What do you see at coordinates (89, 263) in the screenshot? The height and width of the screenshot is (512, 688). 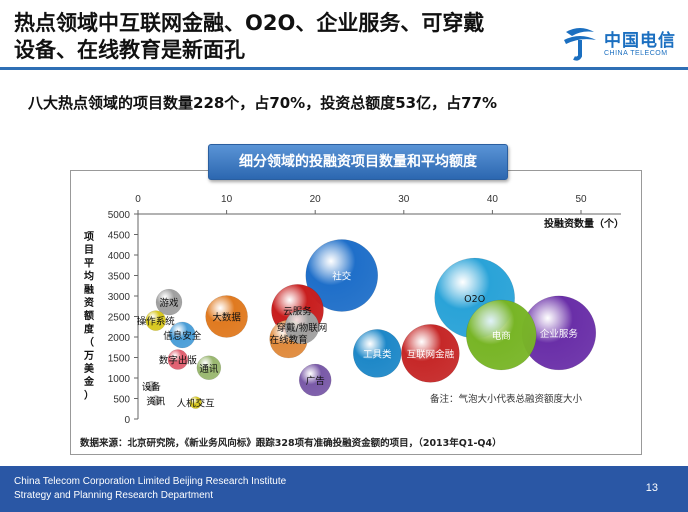 I see `y-axis-title-char: 平` at bounding box center [89, 263].